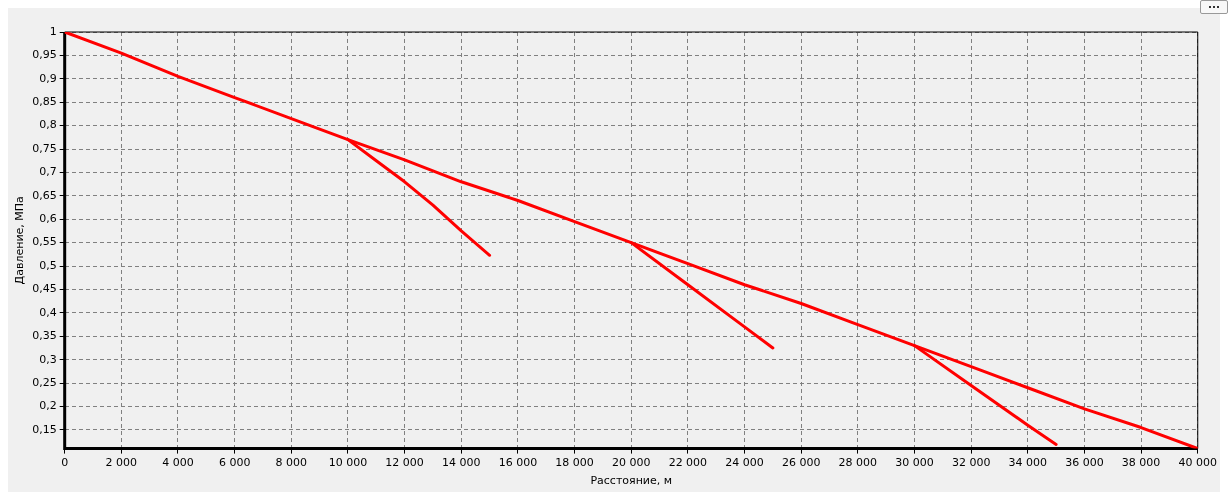 This screenshot has height=500, width=1228. What do you see at coordinates (1028, 463) in the screenshot?
I see `x-tick-label: 34 000` at bounding box center [1028, 463].